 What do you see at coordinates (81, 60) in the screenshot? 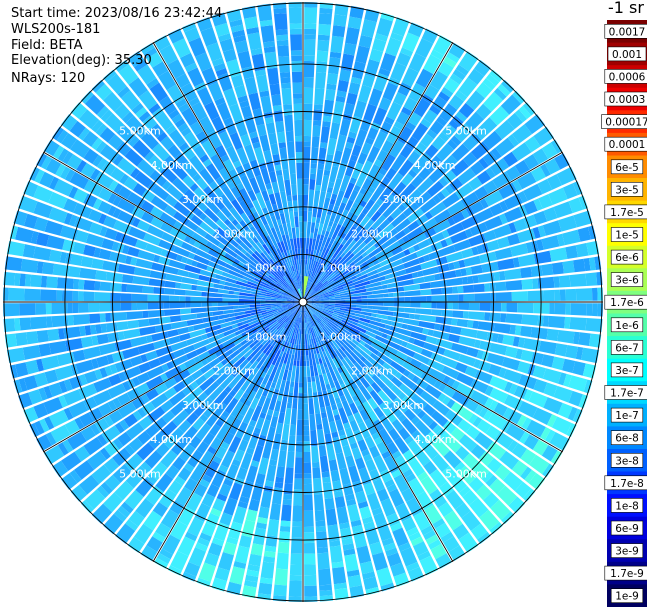
I see `elevation-label: Elevation(deg): 35.30` at bounding box center [81, 60].